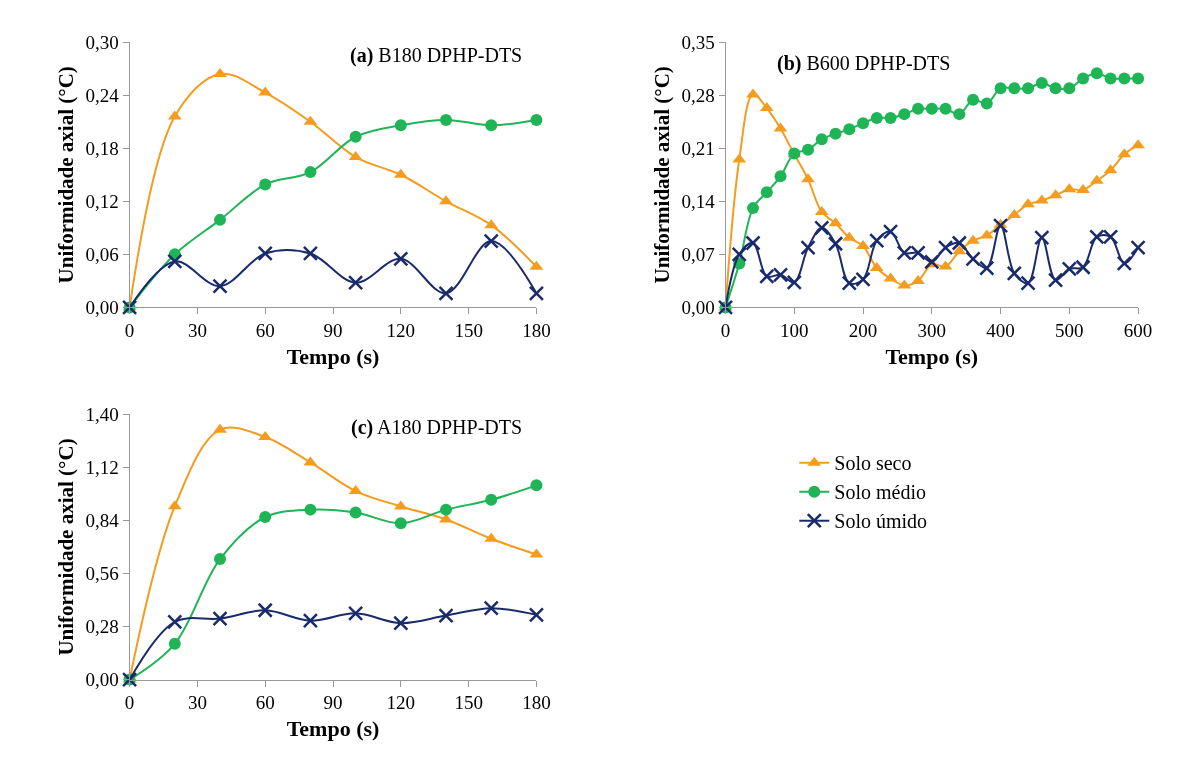 This screenshot has width=1185, height=778. What do you see at coordinates (102, 255) in the screenshot?
I see `y-tick-label: 0,06` at bounding box center [102, 255].